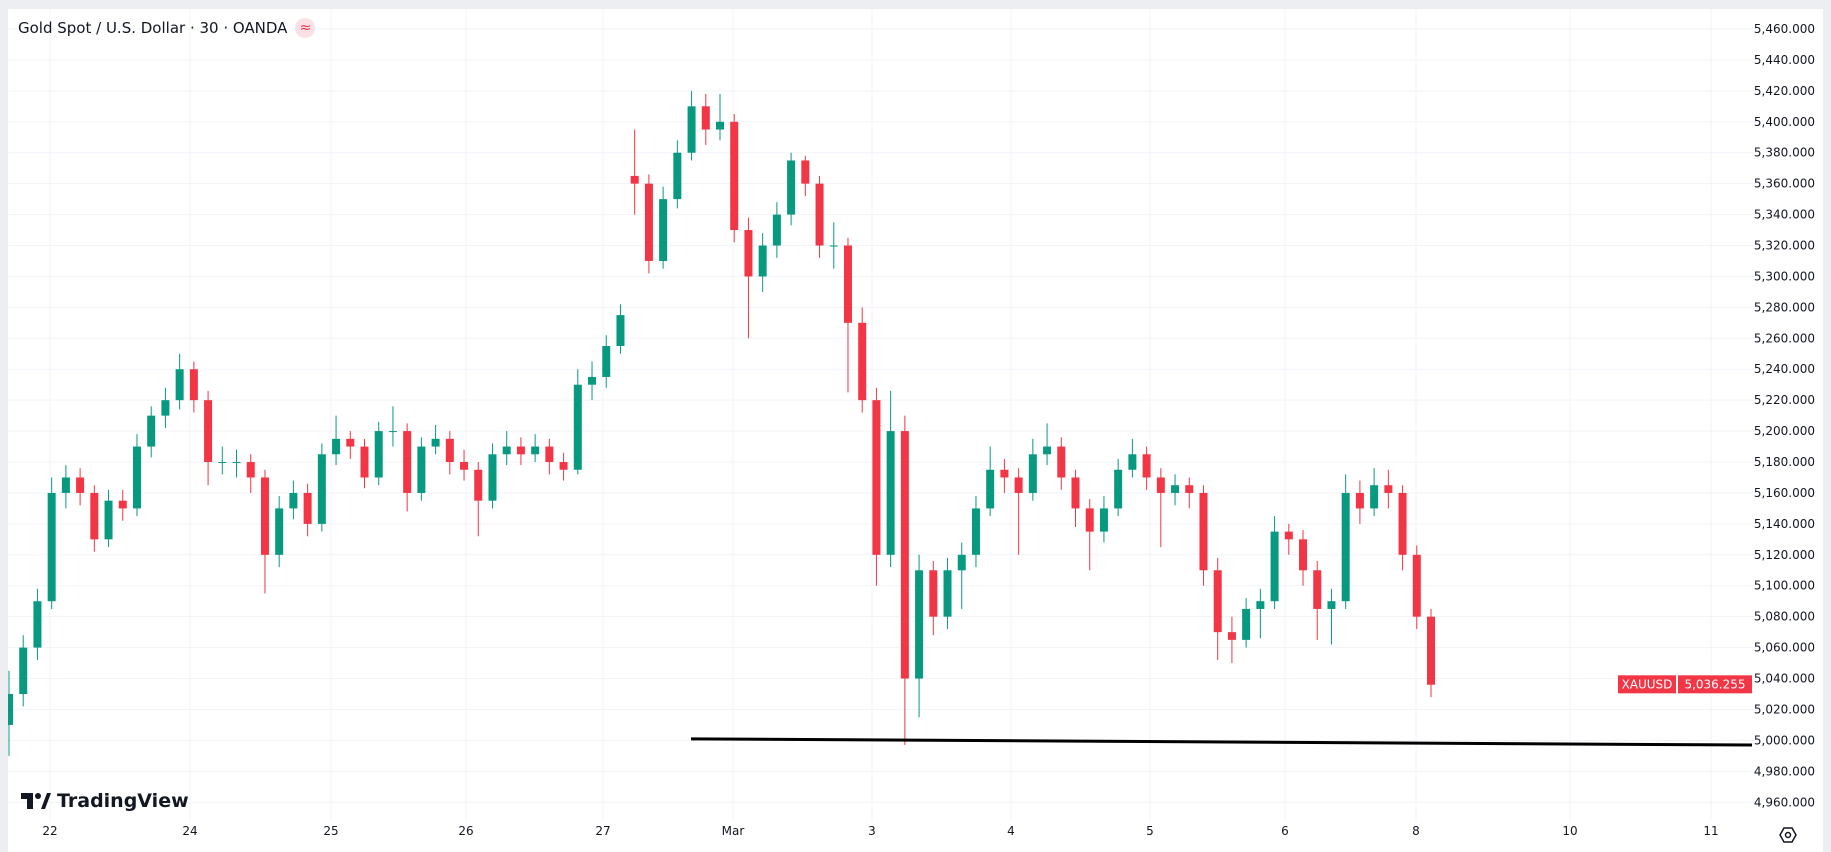 The height and width of the screenshot is (852, 1831). Describe the element at coordinates (305, 28) in the screenshot. I see `market-status-icon: ≈` at that location.